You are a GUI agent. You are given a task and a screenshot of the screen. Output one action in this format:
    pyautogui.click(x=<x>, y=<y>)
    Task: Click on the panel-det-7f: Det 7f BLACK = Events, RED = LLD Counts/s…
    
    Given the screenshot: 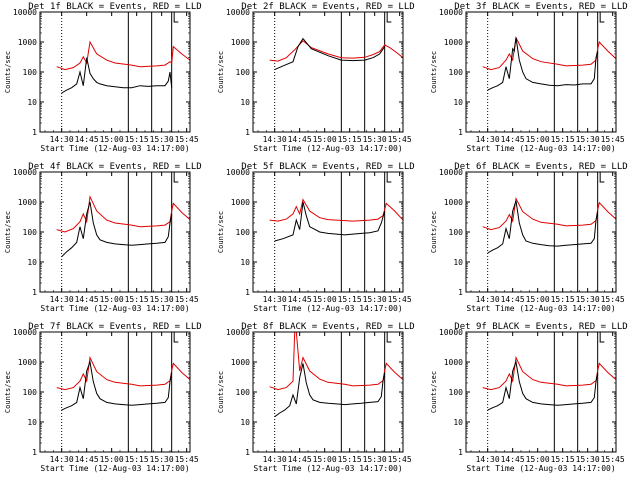 What is the action you would take?
    pyautogui.click(x=103, y=397)
    